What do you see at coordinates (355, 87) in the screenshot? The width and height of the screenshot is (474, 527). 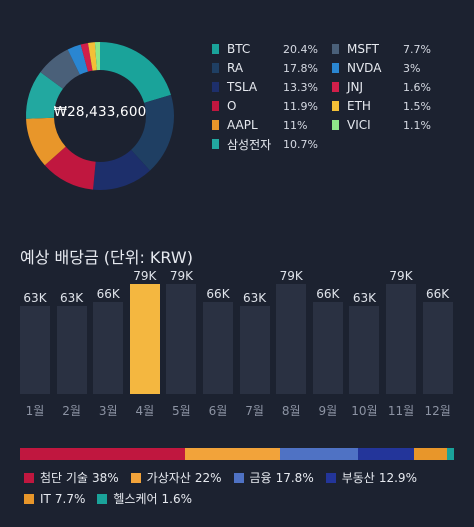 I see `legend-label: JNJ` at bounding box center [355, 87].